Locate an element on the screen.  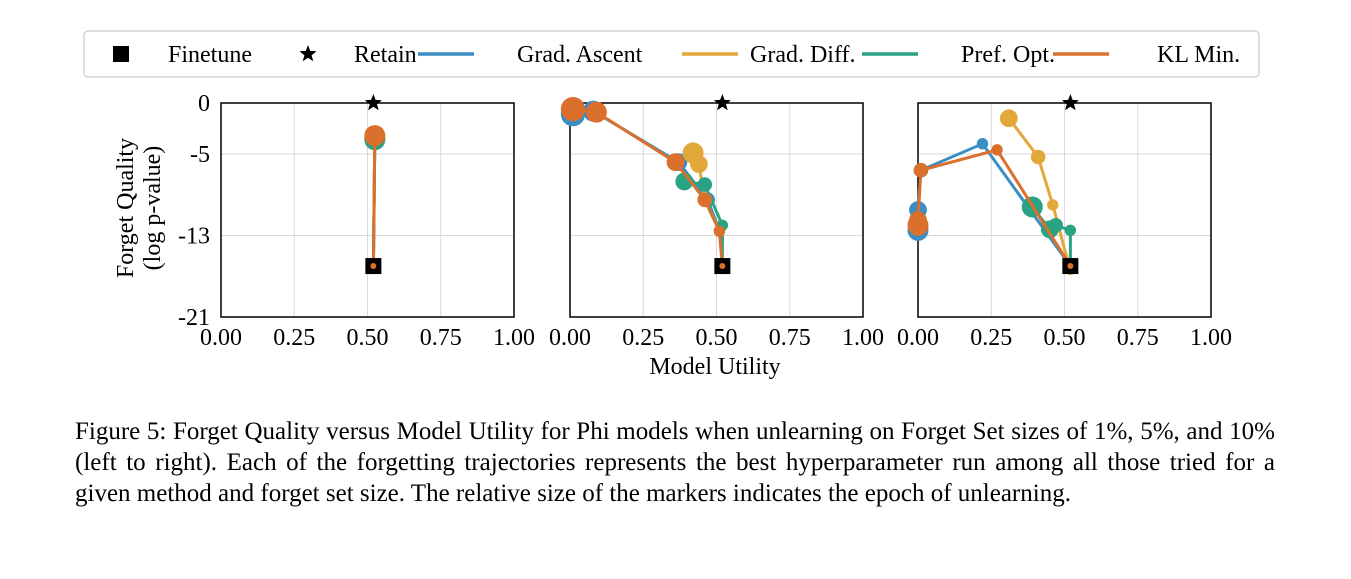
legend-item-retain: Retain is located at coordinates (358, 55).